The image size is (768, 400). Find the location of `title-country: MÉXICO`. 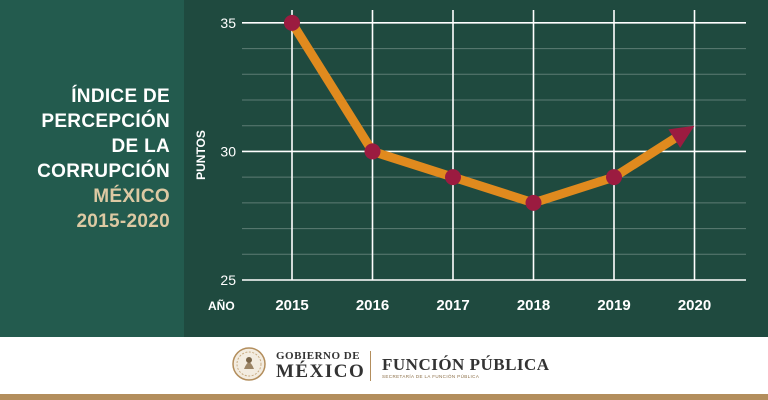

title-country: MÉXICO is located at coordinates (131, 196).